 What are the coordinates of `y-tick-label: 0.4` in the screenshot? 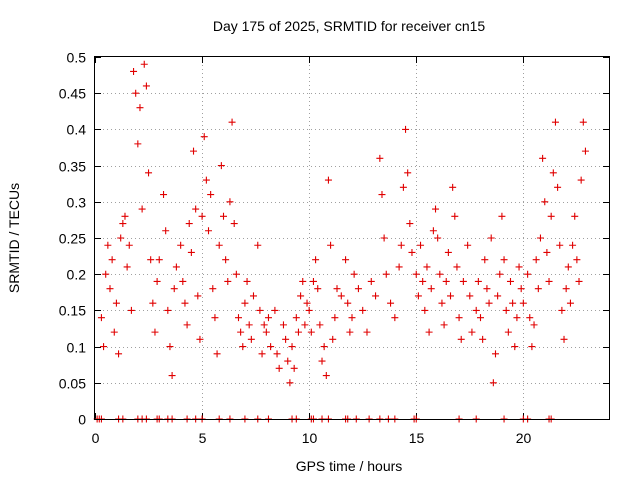 It's located at (77, 130).